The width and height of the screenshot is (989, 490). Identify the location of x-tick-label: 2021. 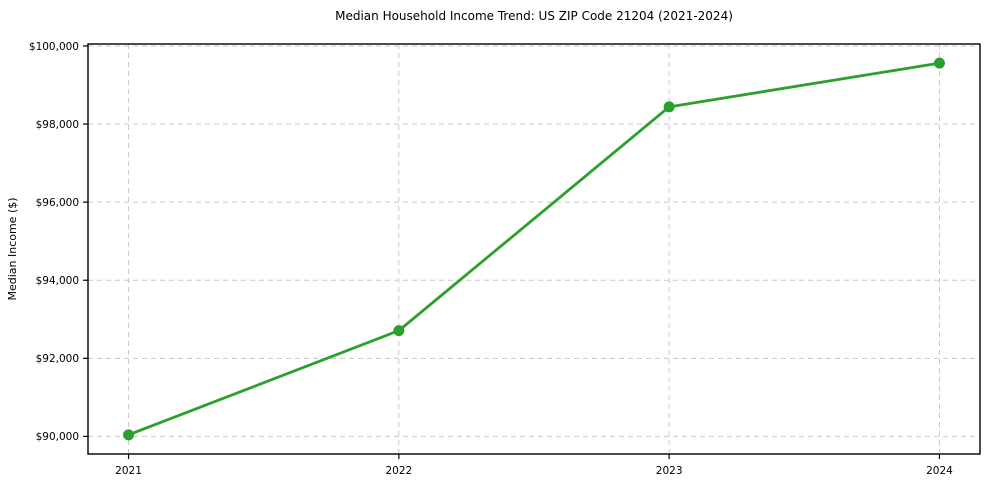
(128, 471).